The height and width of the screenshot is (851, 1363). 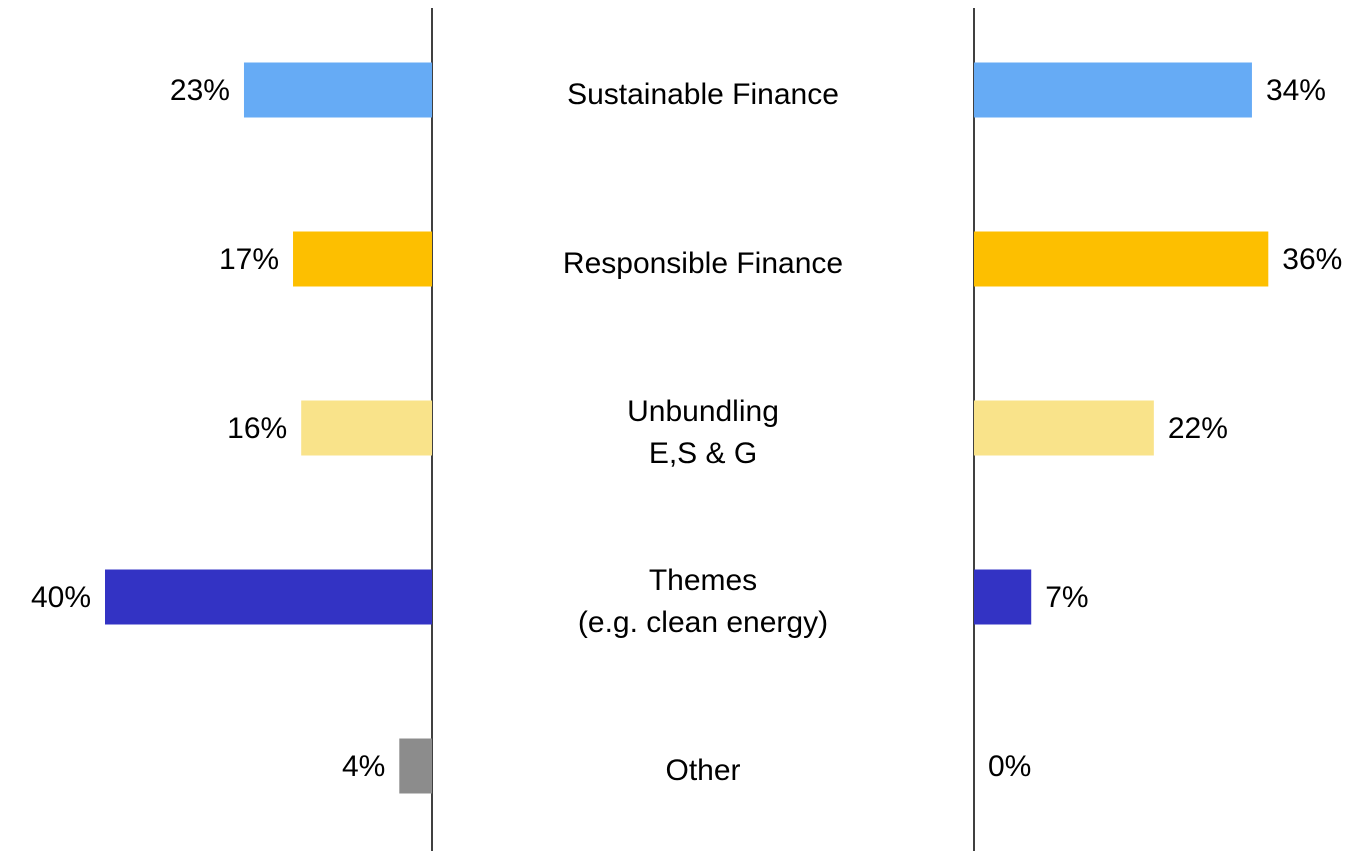 What do you see at coordinates (1198, 428) in the screenshot?
I see `value-label: 22%` at bounding box center [1198, 428].